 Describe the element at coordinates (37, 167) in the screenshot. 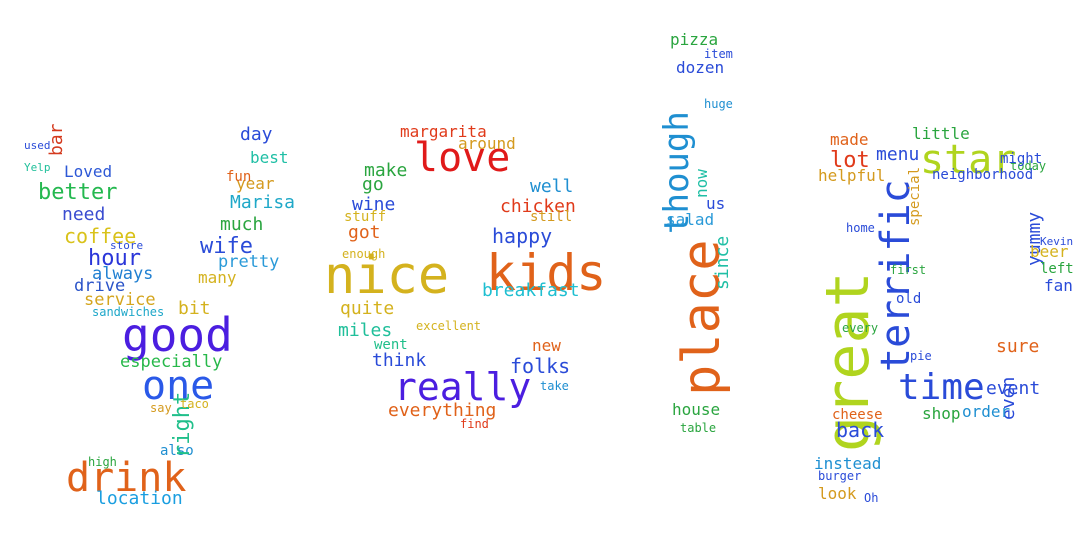

I see `word-Yelp: Yelp` at that location.